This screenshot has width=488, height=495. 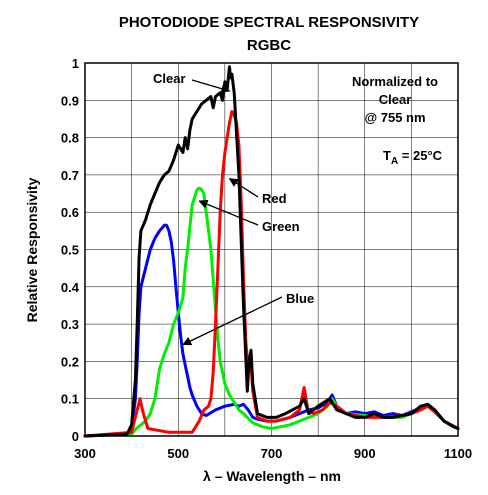 I want to click on y-tick-label: 1, so click(x=75, y=63).